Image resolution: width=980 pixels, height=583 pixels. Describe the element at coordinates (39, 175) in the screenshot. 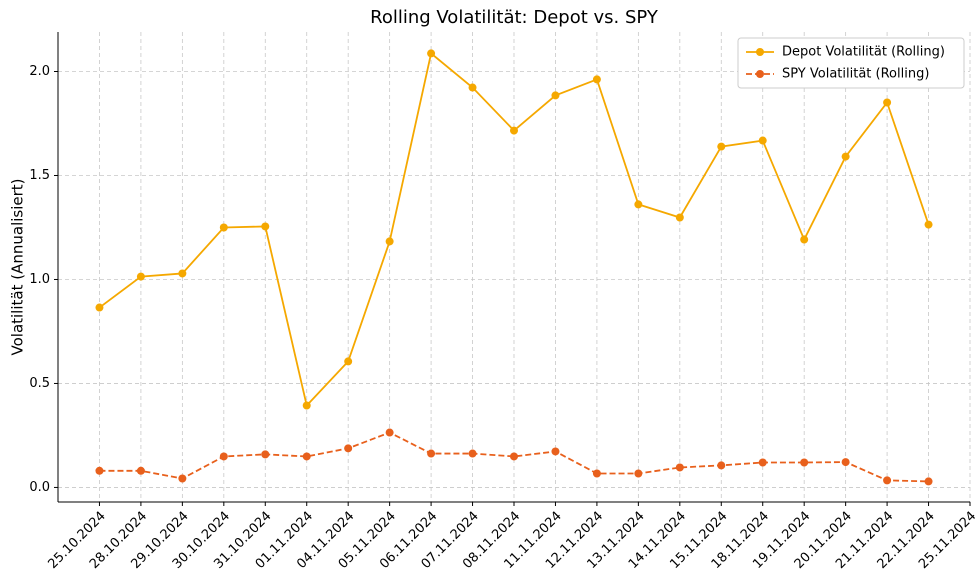

I see `y-tick-label: 1.5` at that location.